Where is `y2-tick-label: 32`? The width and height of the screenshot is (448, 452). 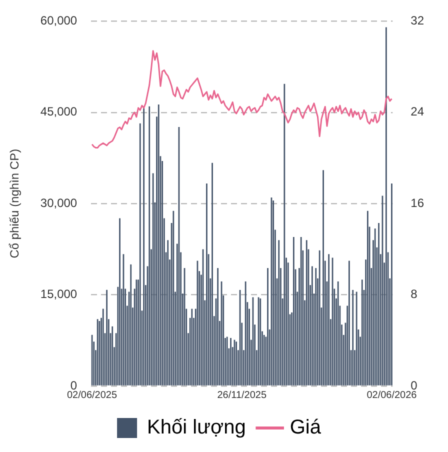
y2-tick-label: 32 is located at coordinates (417, 21).